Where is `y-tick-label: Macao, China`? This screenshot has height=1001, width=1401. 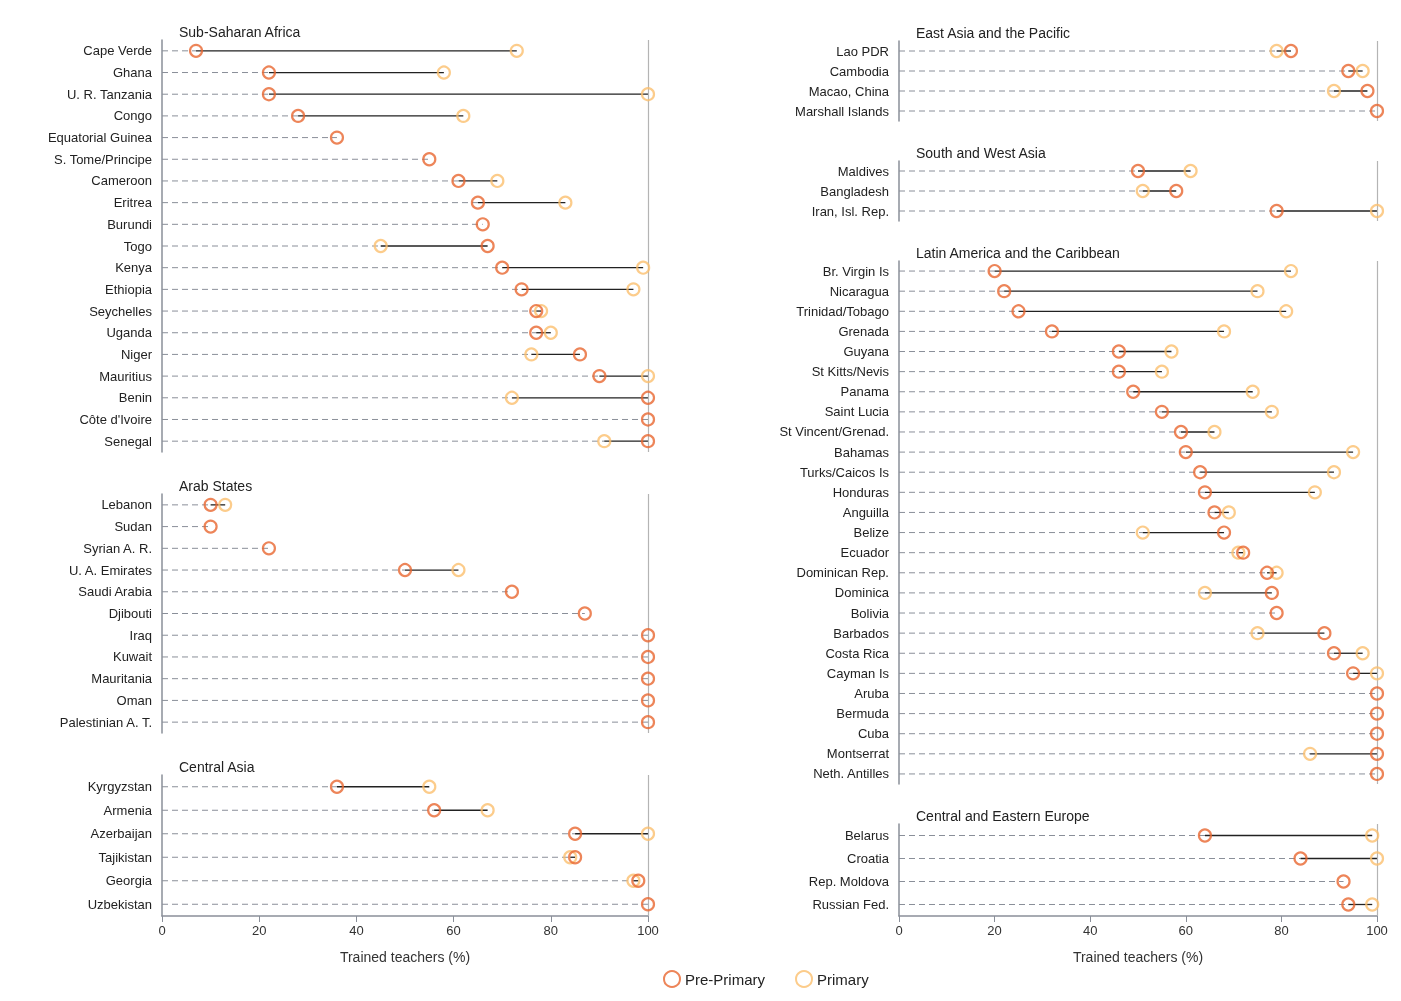
y-tick-label: Macao, China is located at coordinates (849, 91).